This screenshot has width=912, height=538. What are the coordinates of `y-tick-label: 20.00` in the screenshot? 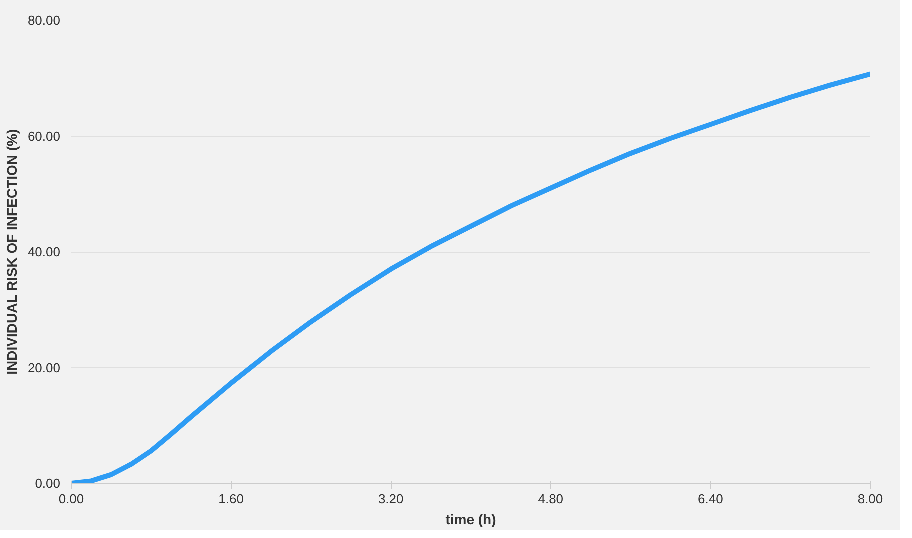 It's located at (44, 368).